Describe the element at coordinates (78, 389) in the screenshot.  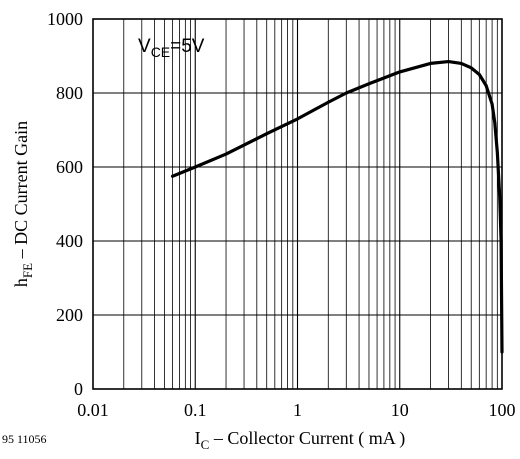
I see `y-tick-label: 0` at that location.